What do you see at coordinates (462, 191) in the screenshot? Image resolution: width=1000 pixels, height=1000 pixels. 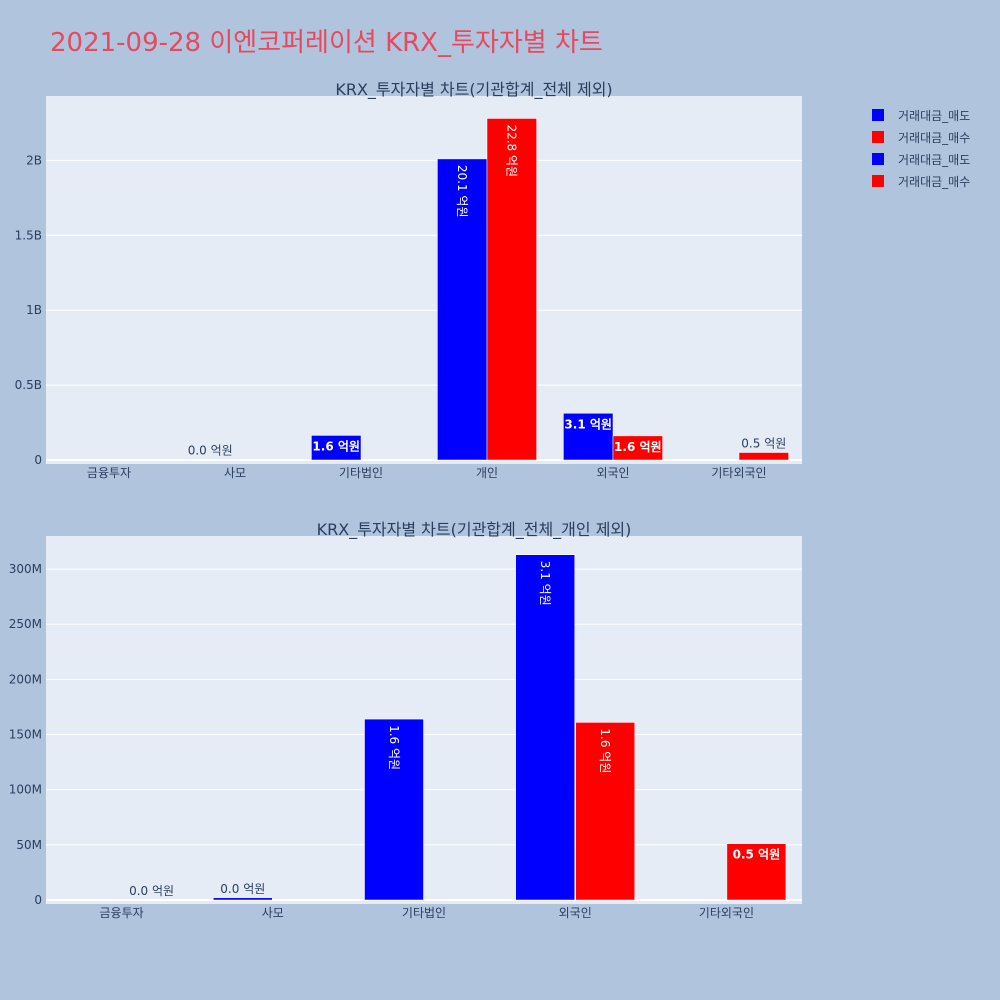 I see `data-label: 20.1 억원` at bounding box center [462, 191].